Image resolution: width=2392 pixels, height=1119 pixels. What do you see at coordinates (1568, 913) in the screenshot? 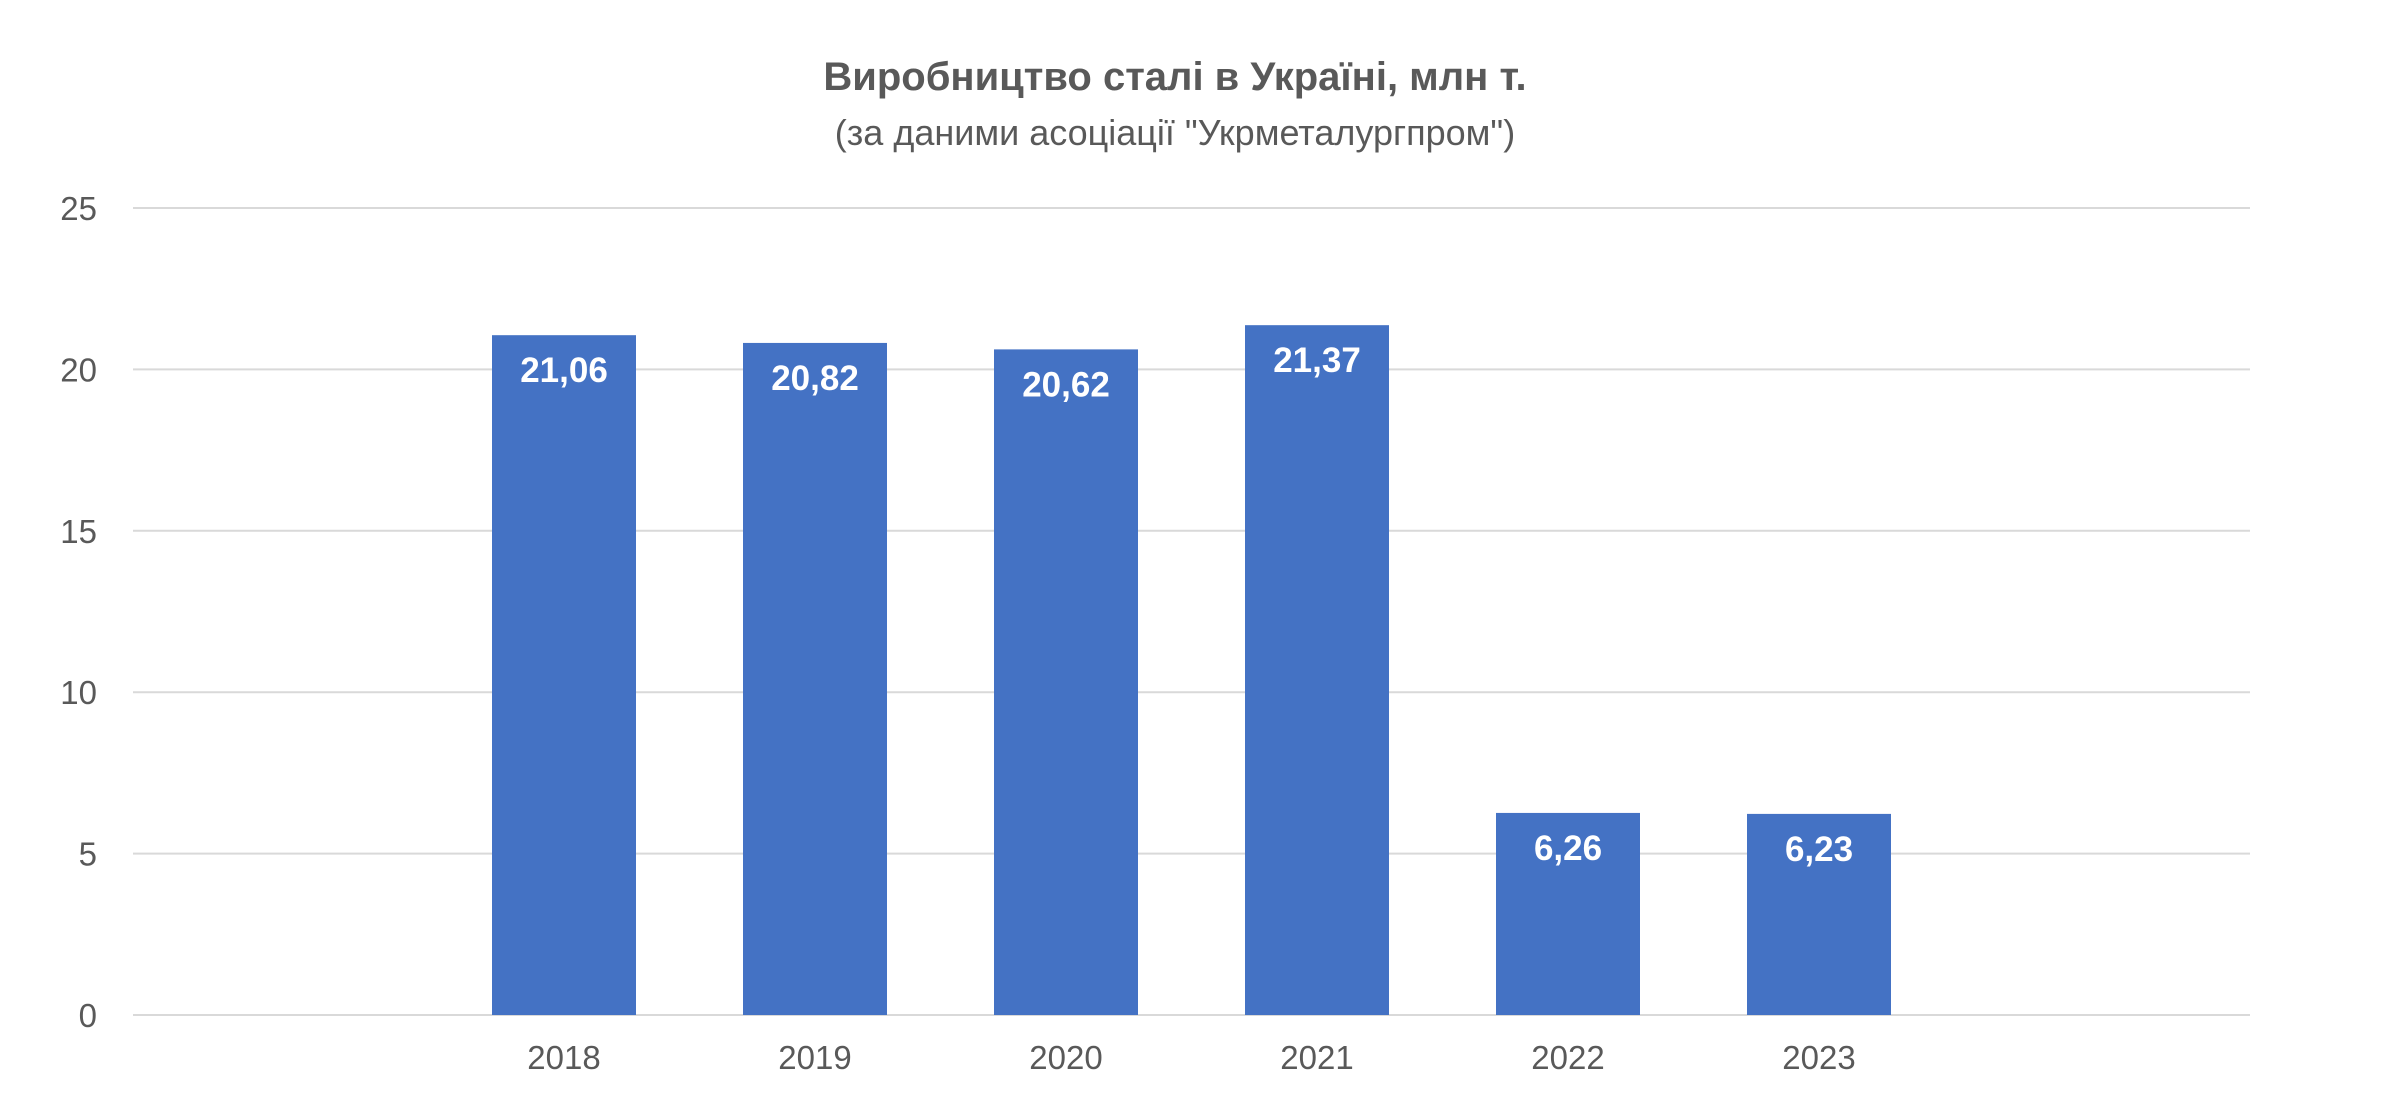
I see `bar-2022` at bounding box center [1568, 913].